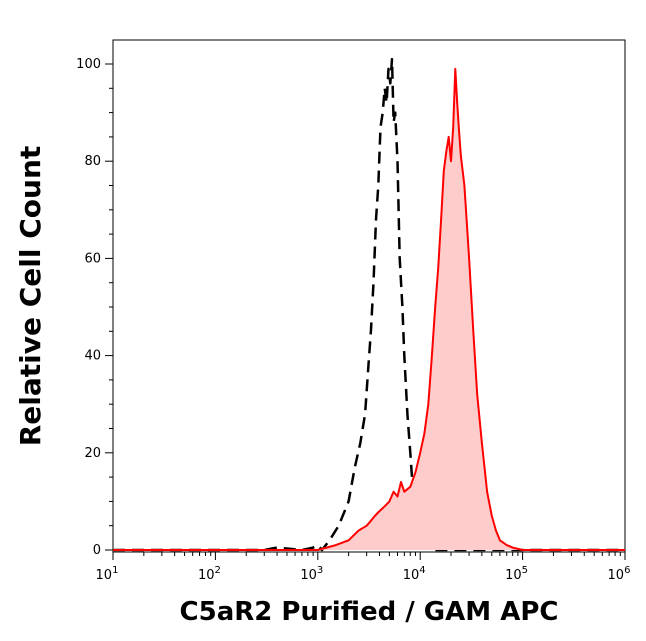 This screenshot has height=641, width=646. What do you see at coordinates (320, 570) in the screenshot?
I see `x-tick-exponent: 3` at bounding box center [320, 570].